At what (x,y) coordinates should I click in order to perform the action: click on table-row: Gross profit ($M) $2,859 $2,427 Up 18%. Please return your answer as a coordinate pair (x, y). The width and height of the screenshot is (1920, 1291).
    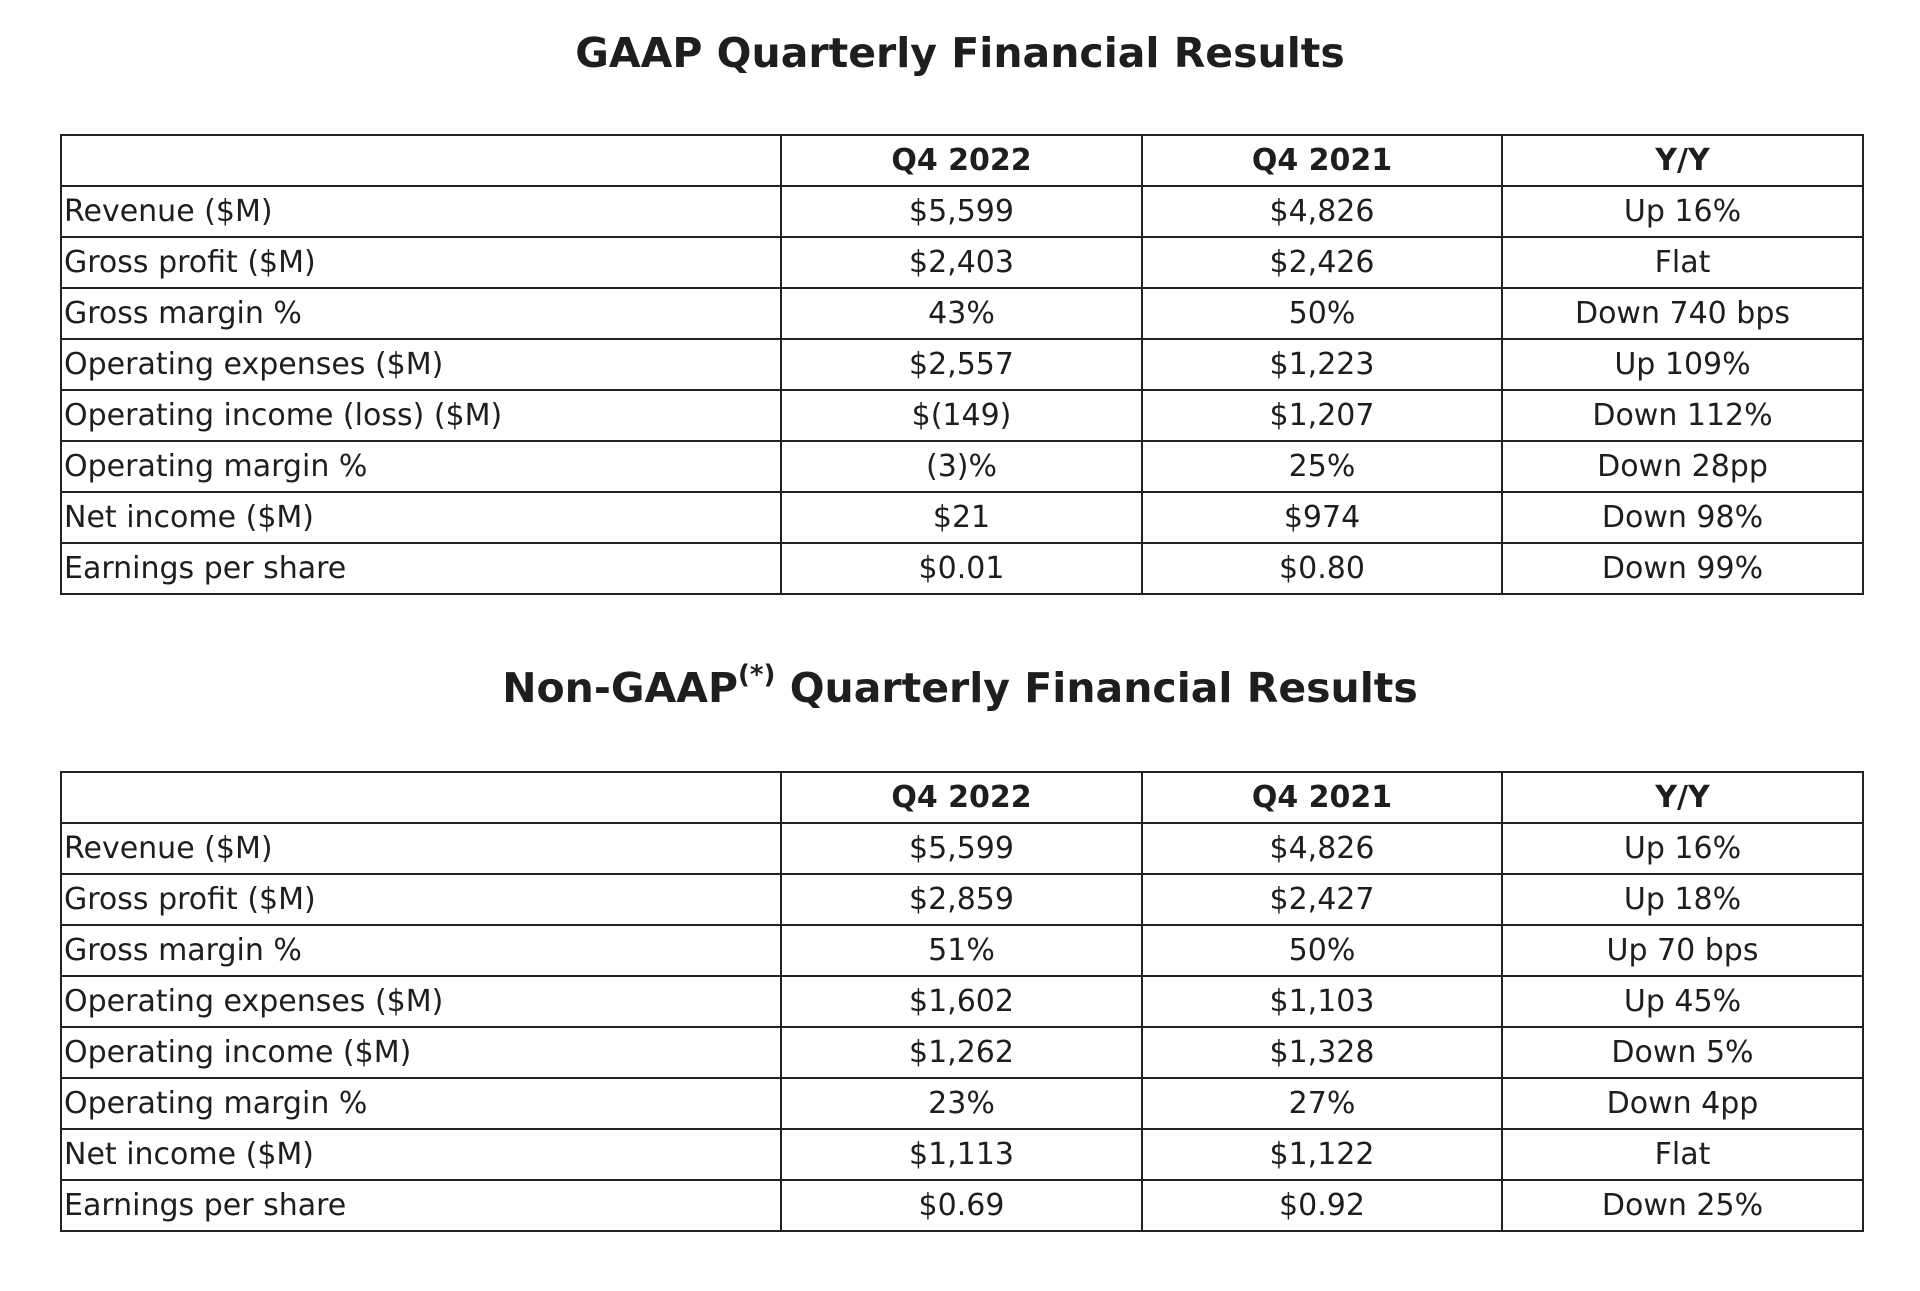
    Looking at the image, I should click on (962, 899).